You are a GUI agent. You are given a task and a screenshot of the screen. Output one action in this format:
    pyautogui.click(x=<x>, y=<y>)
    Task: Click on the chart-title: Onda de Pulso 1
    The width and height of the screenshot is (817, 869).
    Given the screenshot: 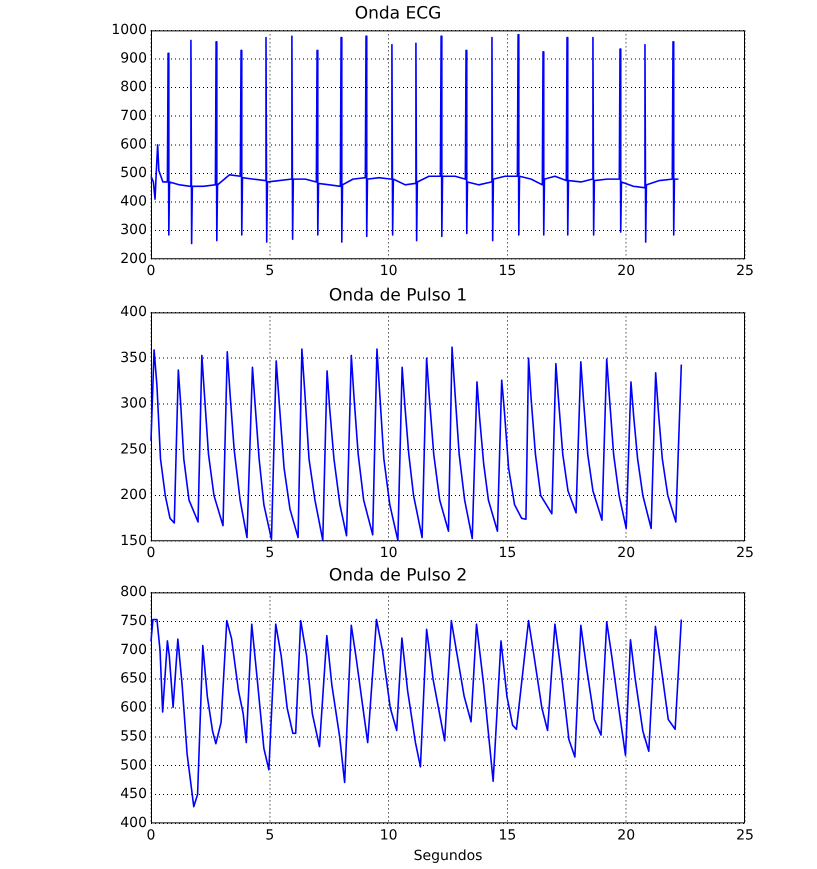 What is the action you would take?
    pyautogui.click(x=398, y=296)
    